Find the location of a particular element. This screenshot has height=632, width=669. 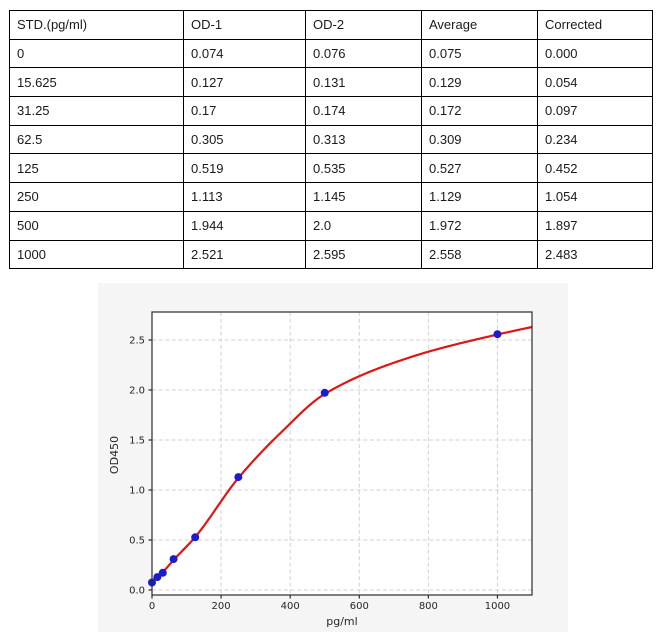

table-cell: 0.535 is located at coordinates (363, 168).